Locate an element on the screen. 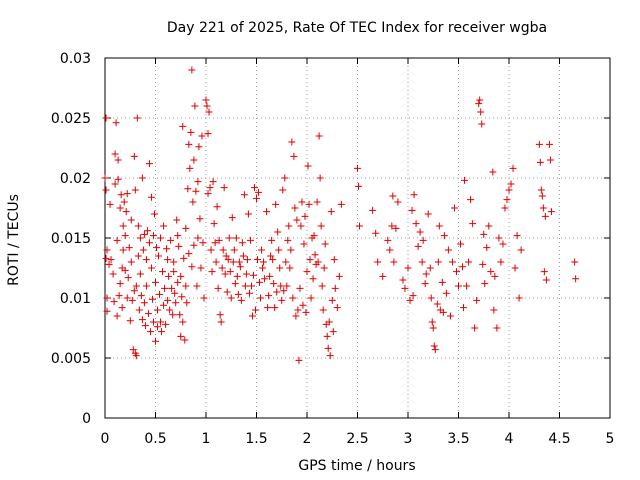 The width and height of the screenshot is (640, 480). y-axis-label: ROTI / TECUs is located at coordinates (14, 240).